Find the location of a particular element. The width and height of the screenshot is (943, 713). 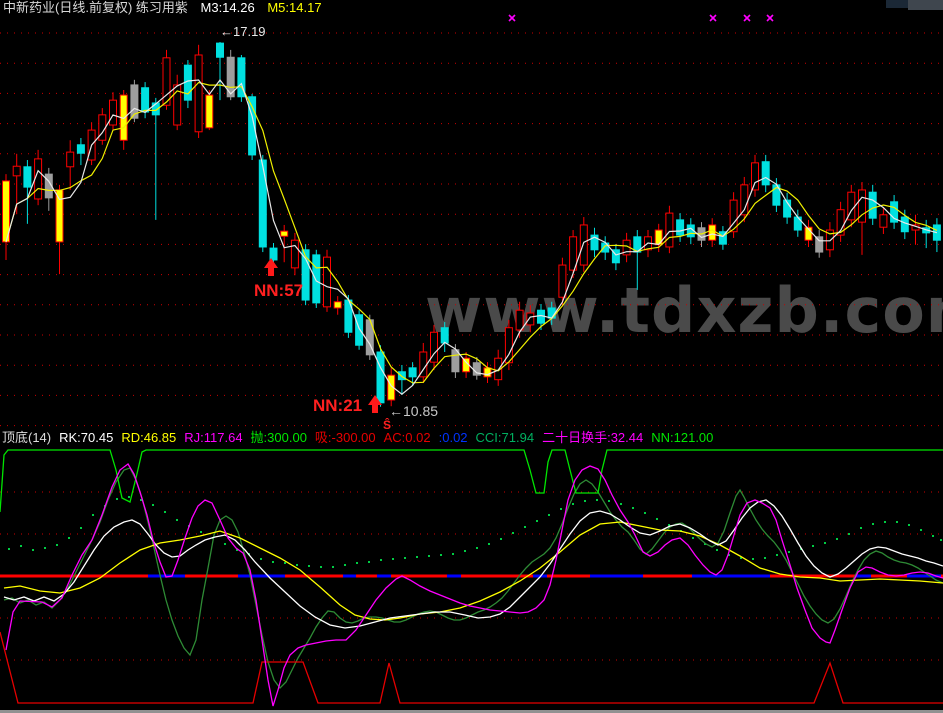

price-annotation: Ŝ is located at coordinates (387, 424).